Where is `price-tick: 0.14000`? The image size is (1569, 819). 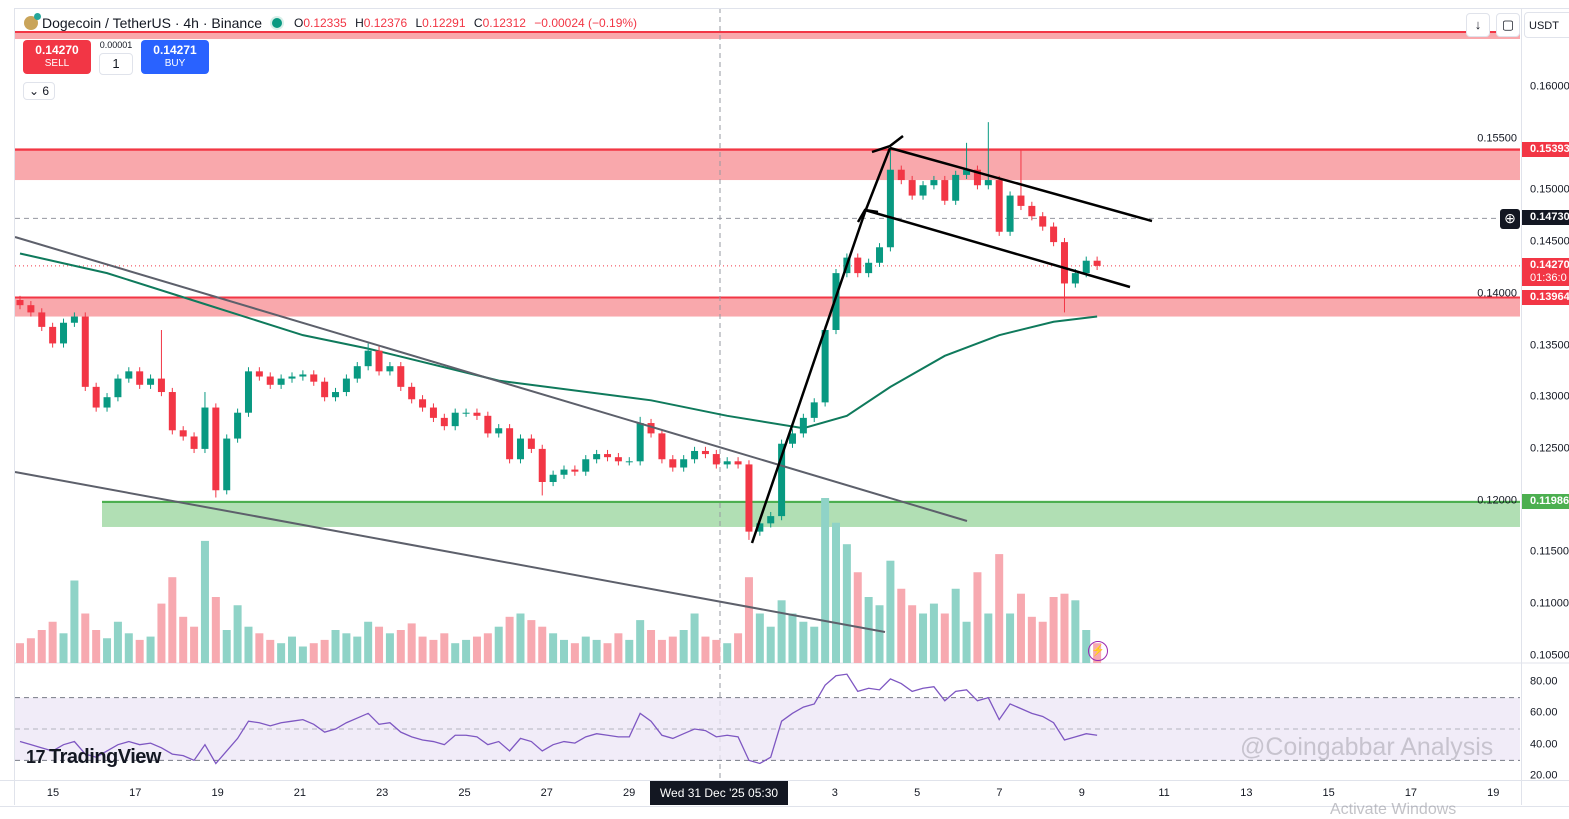 price-tick: 0.14000 is located at coordinates (1497, 293).